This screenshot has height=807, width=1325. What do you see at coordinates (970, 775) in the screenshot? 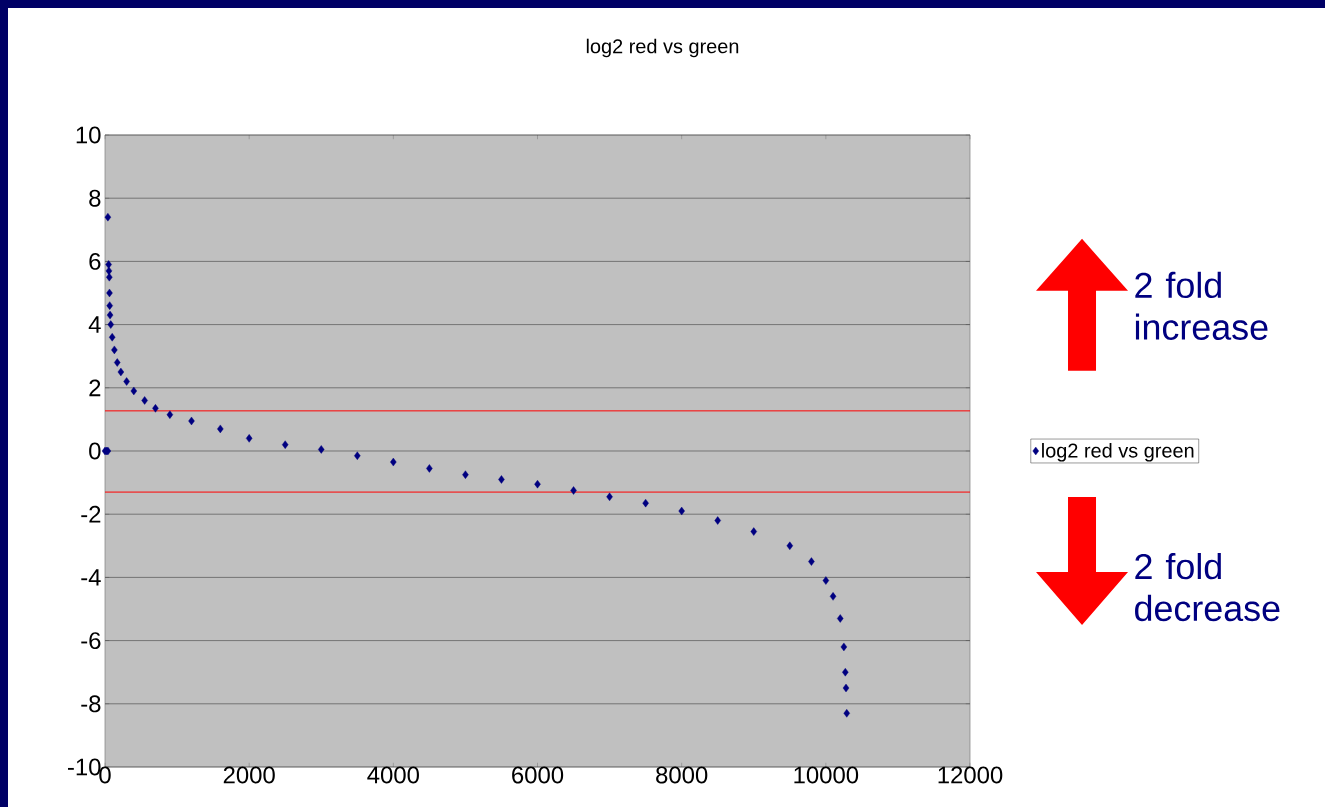
I see `x-tick-label: 12000` at bounding box center [970, 775].